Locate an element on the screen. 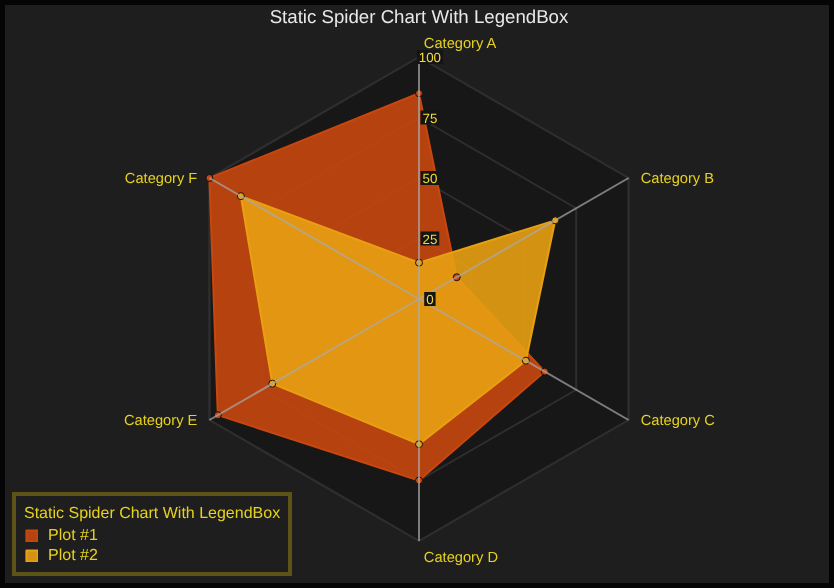 The height and width of the screenshot is (588, 834). legend-title: Static Spider Chart With LegendBox is located at coordinates (152, 513).